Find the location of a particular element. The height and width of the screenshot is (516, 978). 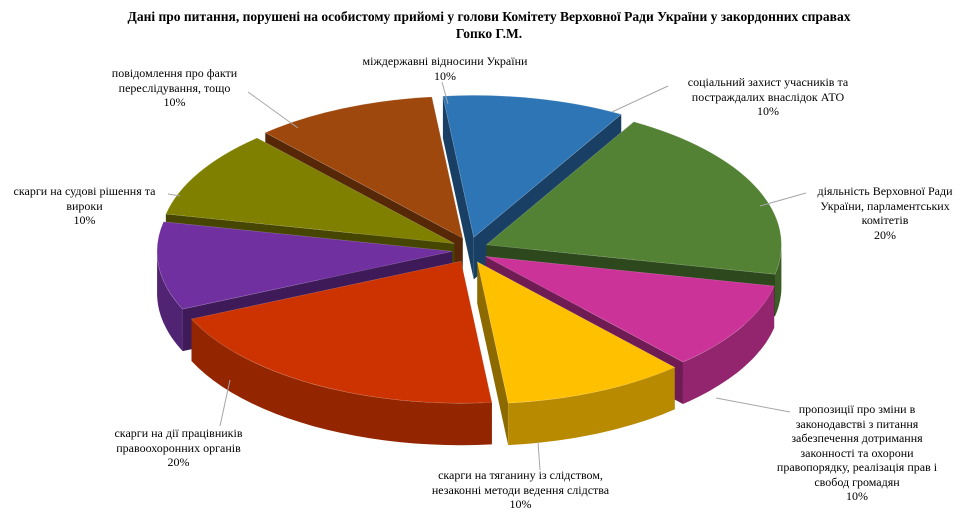

slice-label-5: скарги на судові рішення та вироки 10% is located at coordinates (84, 205).